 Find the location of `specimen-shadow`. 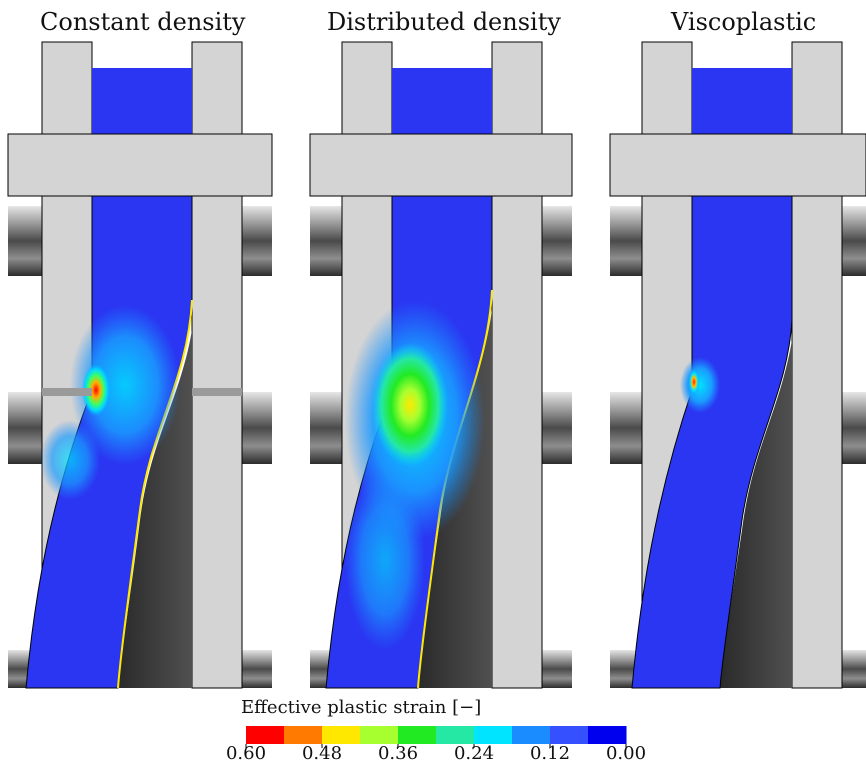

specimen-shadow is located at coordinates (756, 514).